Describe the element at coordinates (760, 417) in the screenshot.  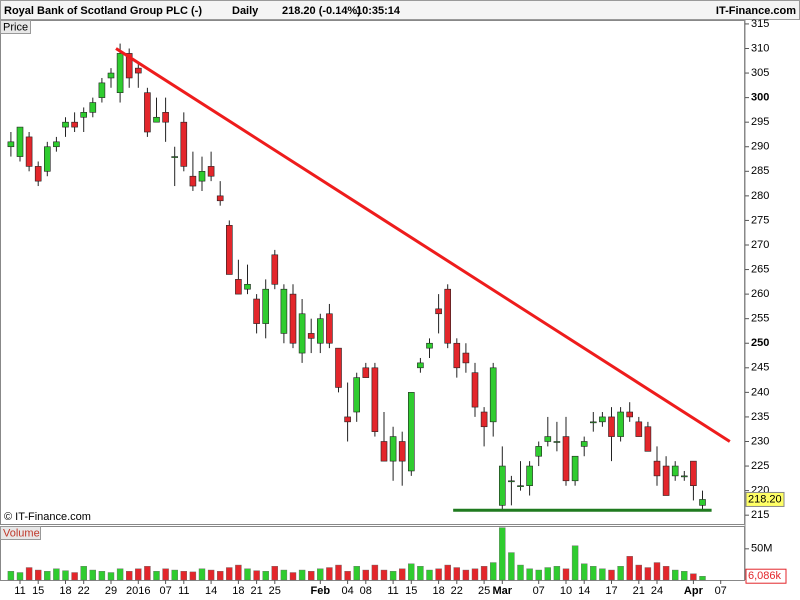
I see `y-tick-label: 235` at that location.